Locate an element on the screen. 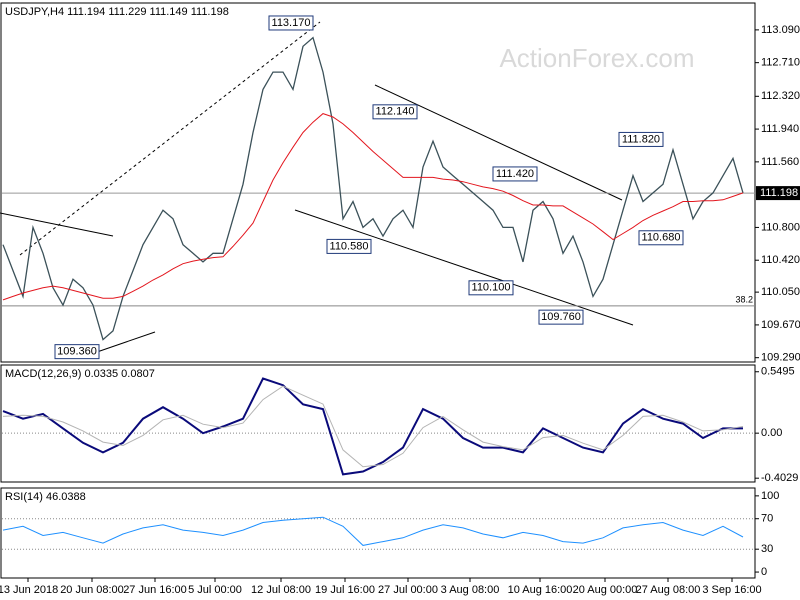  annotation-label: 109.360 is located at coordinates (77, 352).